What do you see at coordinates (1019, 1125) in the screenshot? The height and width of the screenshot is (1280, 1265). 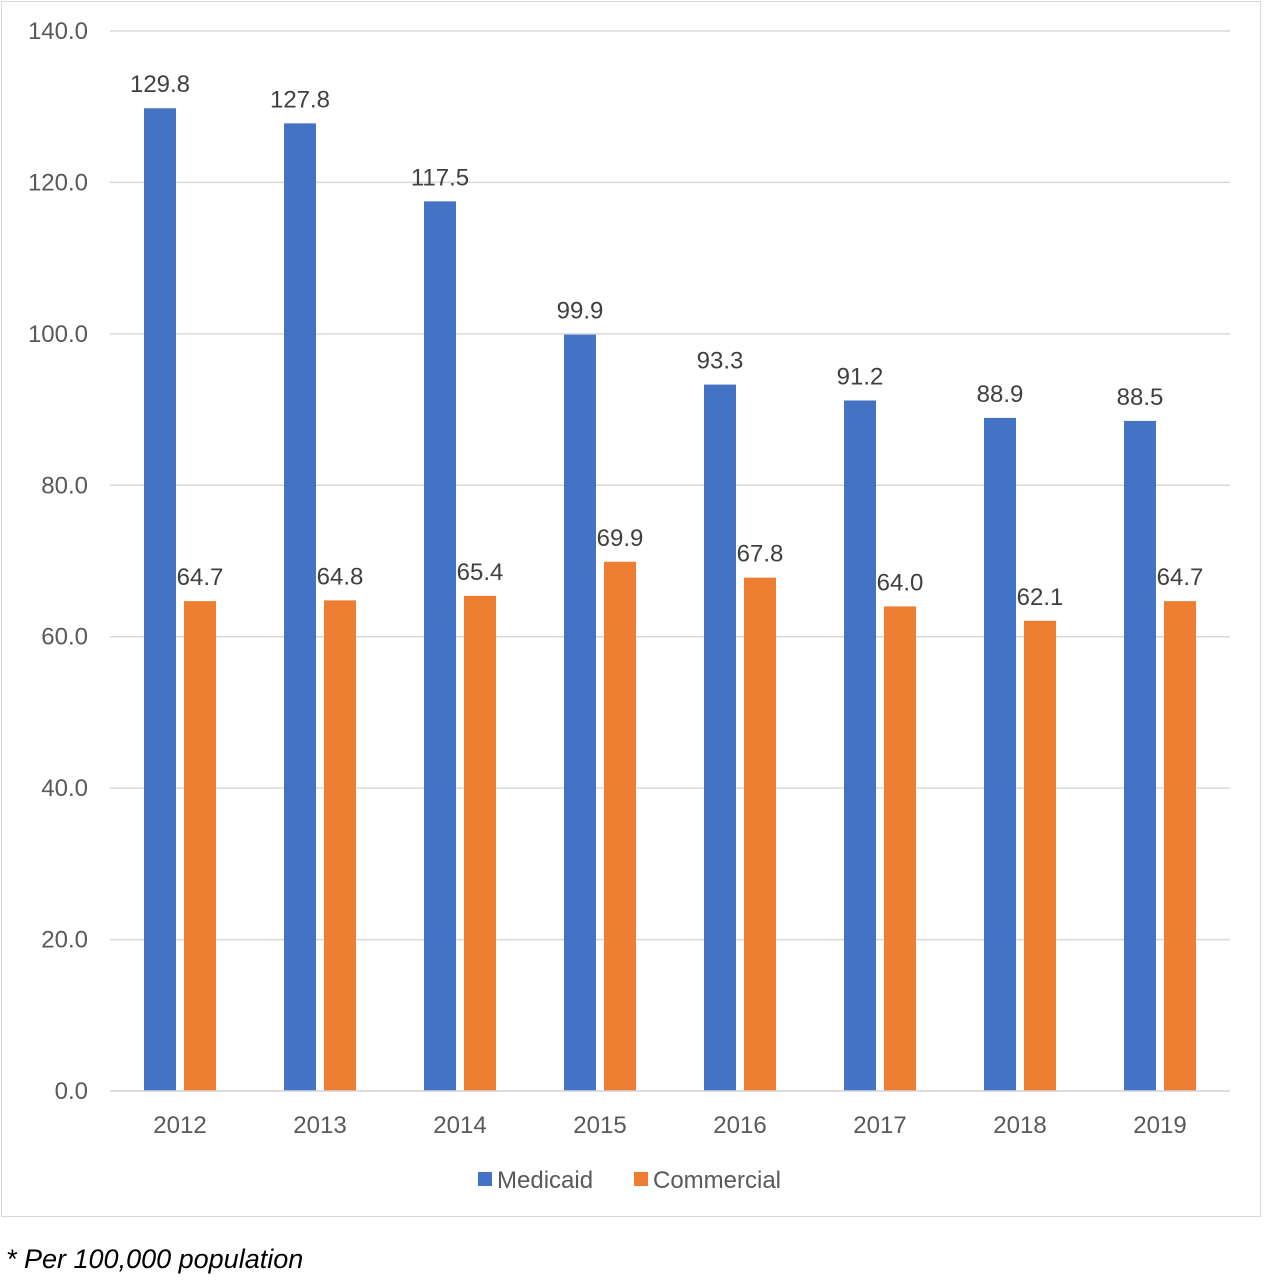 I see `x-tick-label: 2018` at bounding box center [1019, 1125].